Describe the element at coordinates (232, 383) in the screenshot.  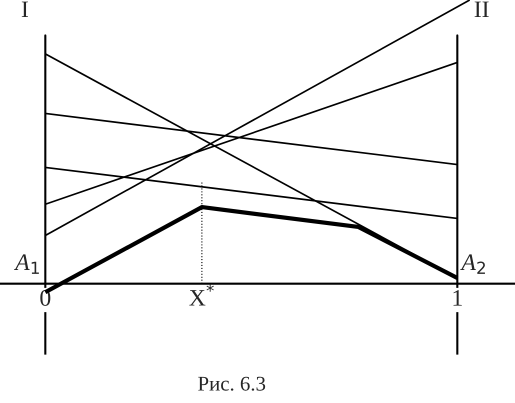
I see `text: Рис. 6.3` at that location.